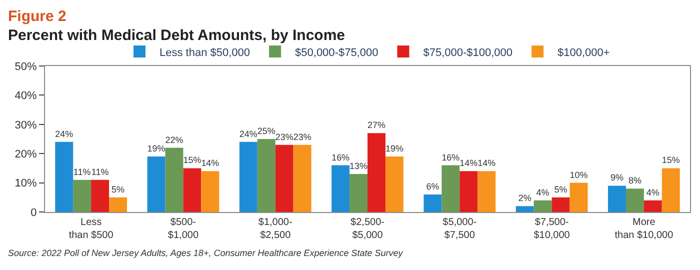 The image size is (700, 270). What do you see at coordinates (266, 131) in the screenshot?
I see `data-label: 25%` at bounding box center [266, 131].